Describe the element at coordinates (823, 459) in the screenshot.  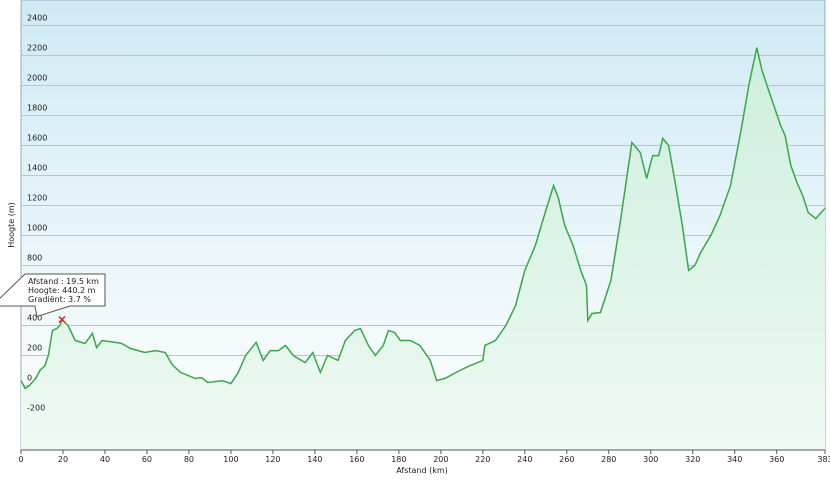
I see `x-tick-label: 383` at that location.